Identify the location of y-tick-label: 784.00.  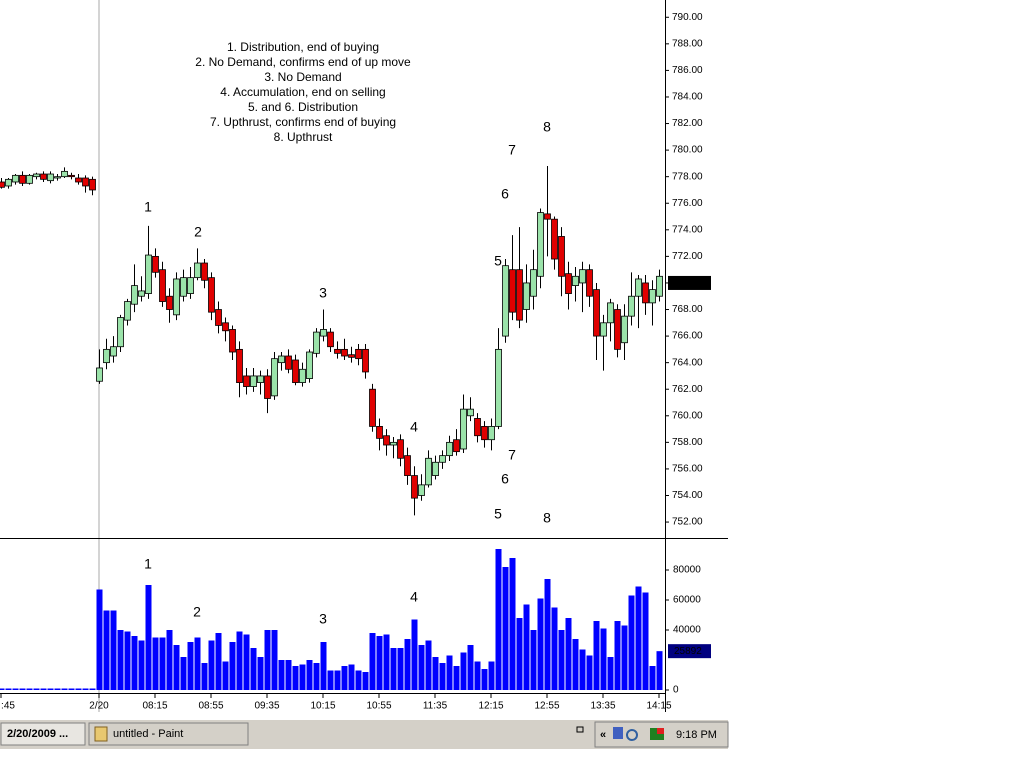
(687, 97).